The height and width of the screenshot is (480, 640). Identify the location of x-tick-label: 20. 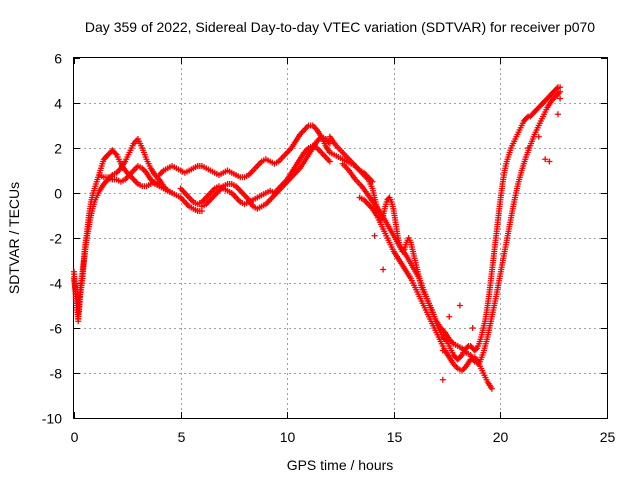
(501, 437).